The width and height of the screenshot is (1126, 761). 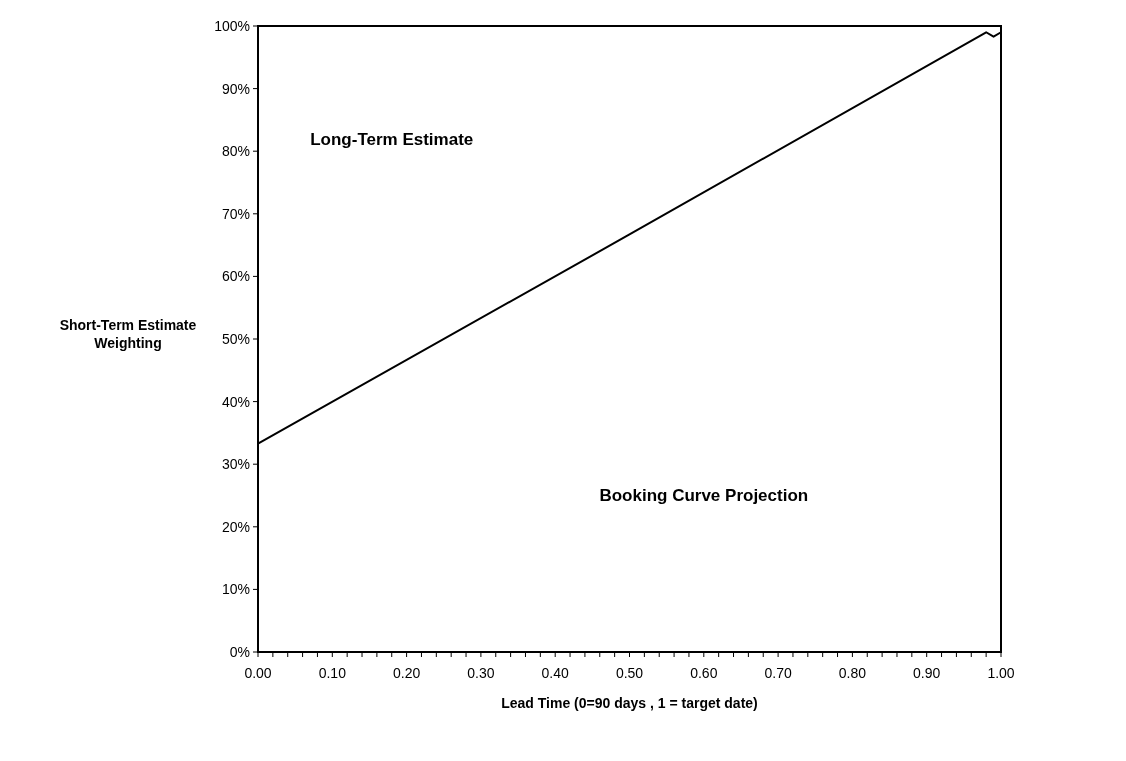 What do you see at coordinates (927, 673) in the screenshot?
I see `x-tick-label: 0.90` at bounding box center [927, 673].